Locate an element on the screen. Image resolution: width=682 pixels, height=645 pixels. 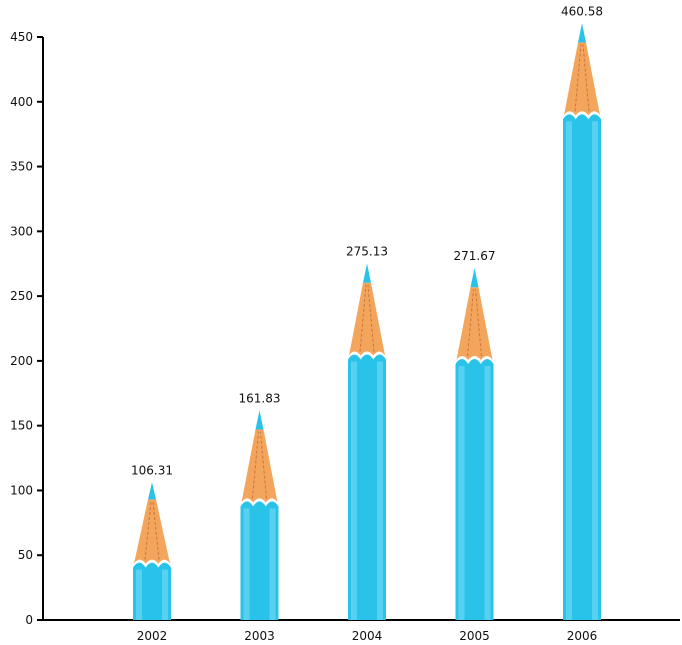
data-label-2006: 460.58 is located at coordinates (582, 11).